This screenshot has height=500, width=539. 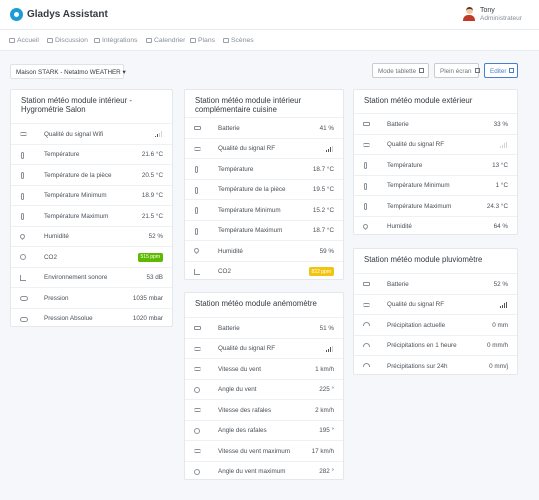 I want to click on feature-label: Angle du vent, so click(x=237, y=389).